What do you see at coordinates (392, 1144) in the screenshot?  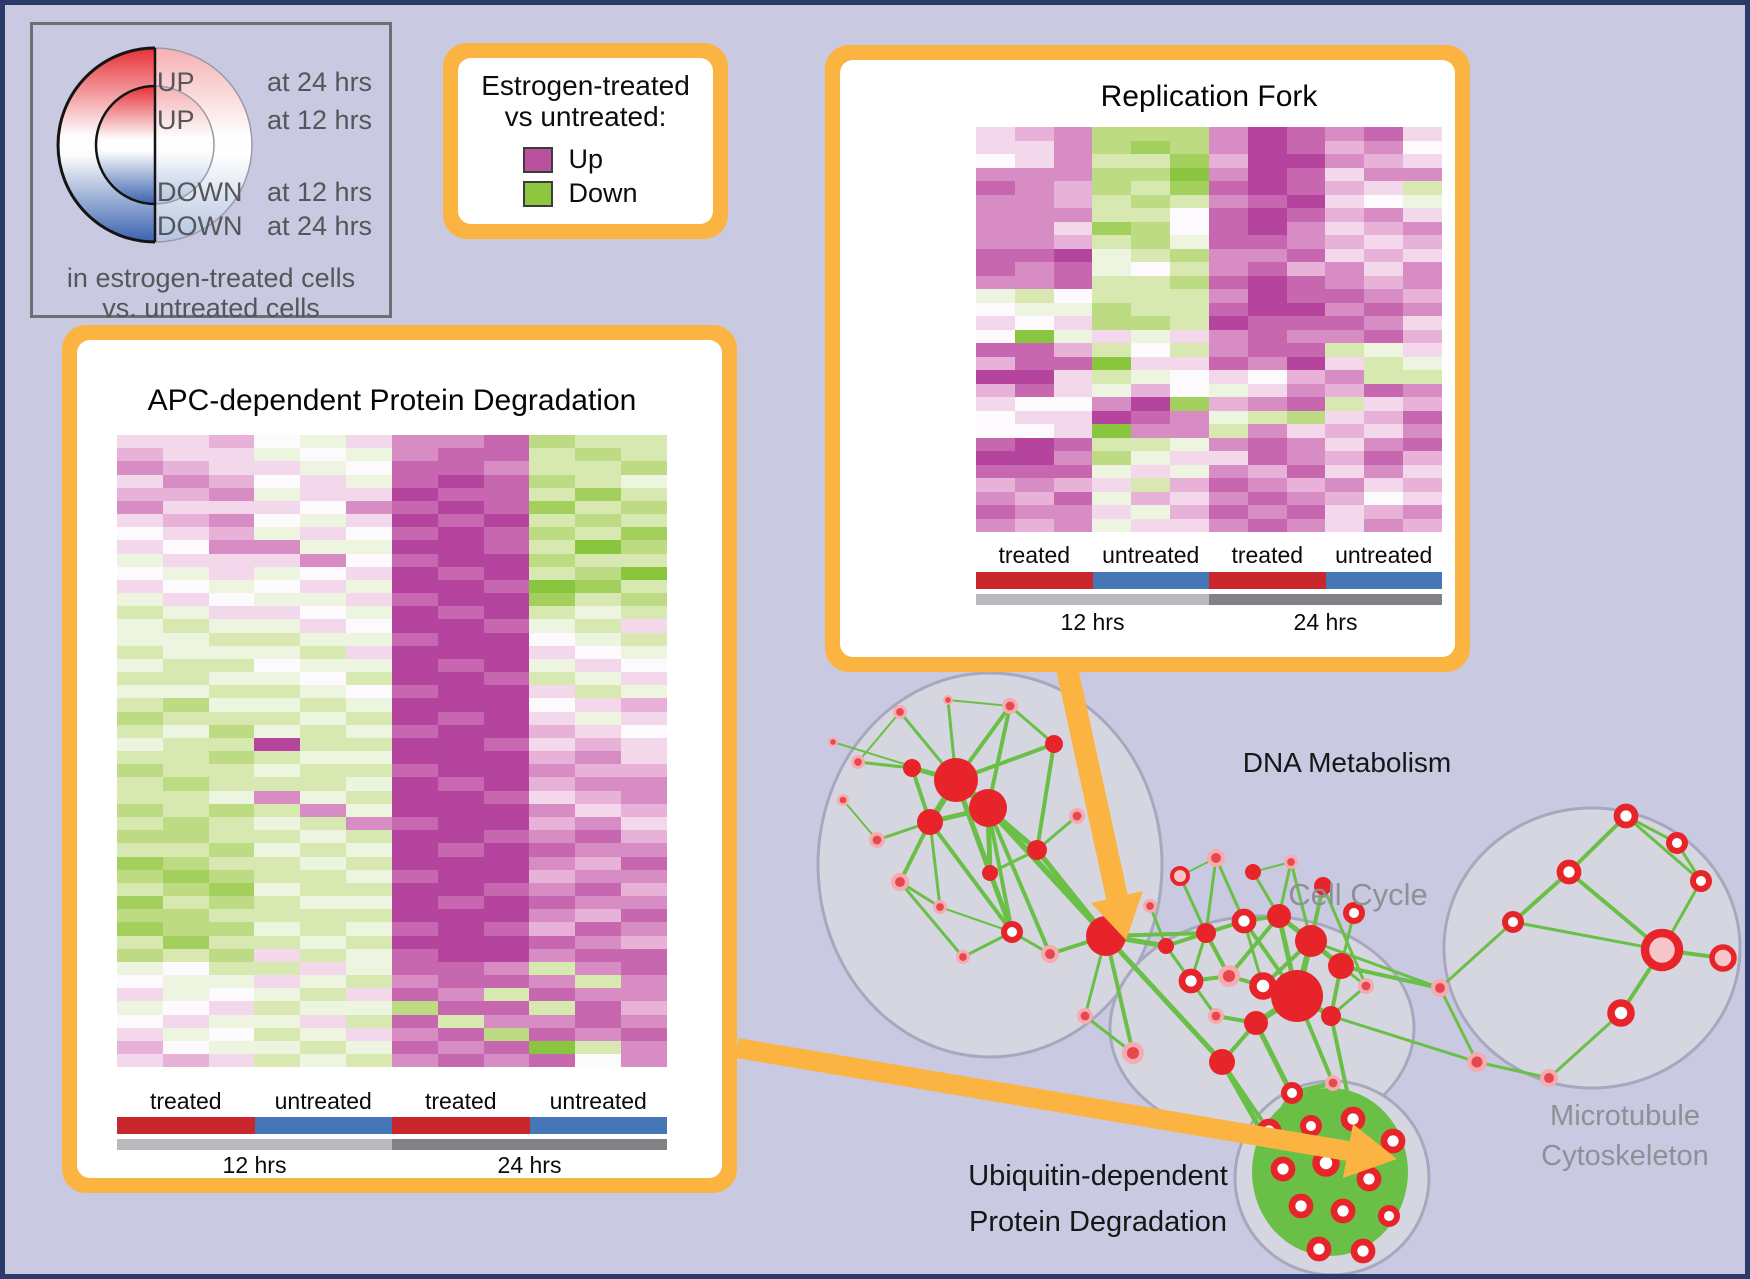 I see `apc-time-bars` at bounding box center [392, 1144].